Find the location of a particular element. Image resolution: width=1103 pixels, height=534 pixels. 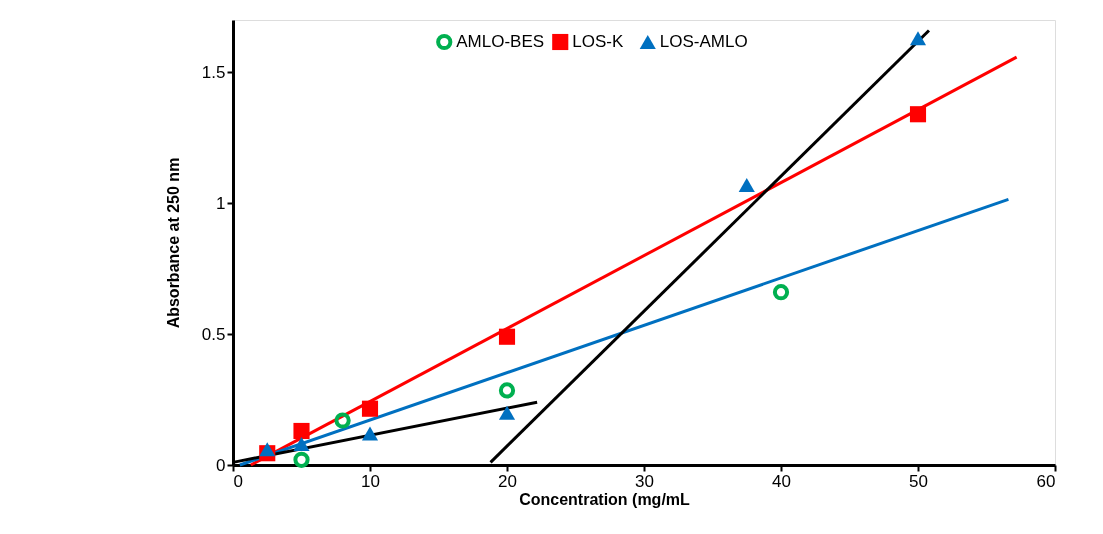

x-tick-label: 40 is located at coordinates (781, 481).